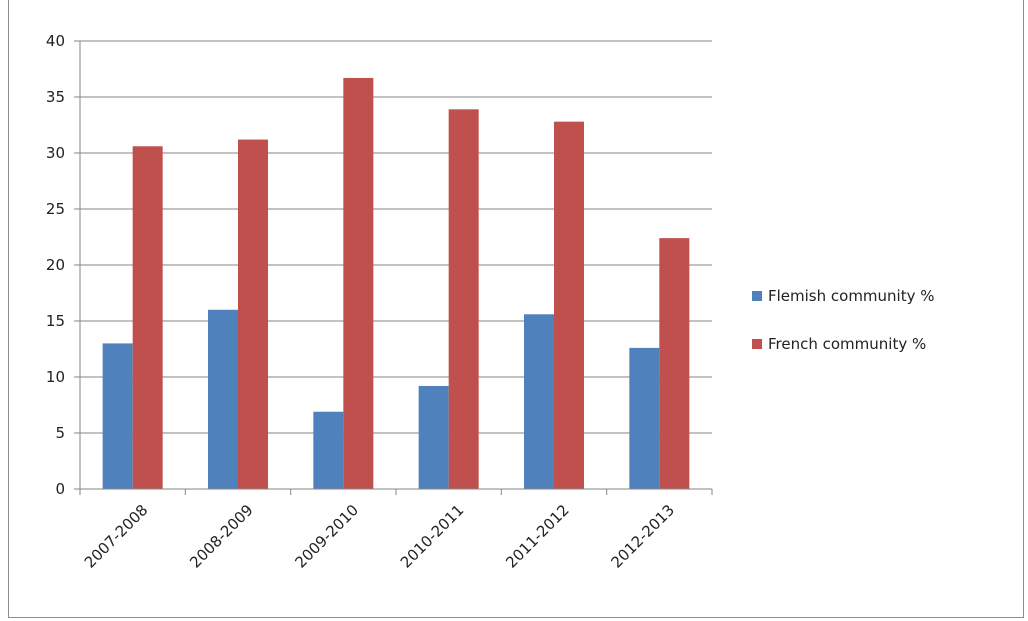 The width and height of the screenshot is (1028, 621). What do you see at coordinates (116, 536) in the screenshot?
I see `x-tick-label: 2007-2008` at bounding box center [116, 536].